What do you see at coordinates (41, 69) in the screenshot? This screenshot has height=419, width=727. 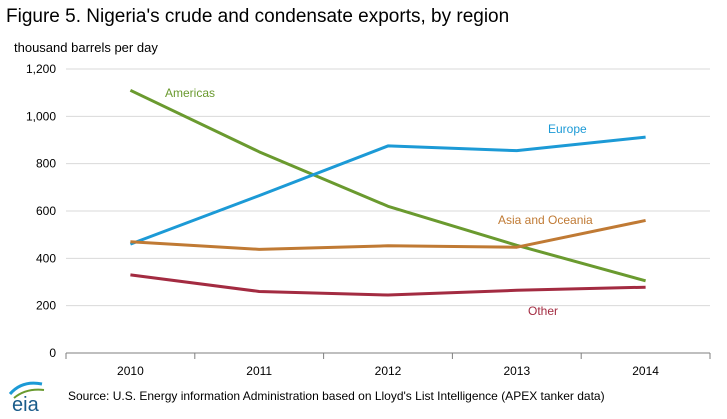 I see `y-tick-label: 1,200` at bounding box center [41, 69].